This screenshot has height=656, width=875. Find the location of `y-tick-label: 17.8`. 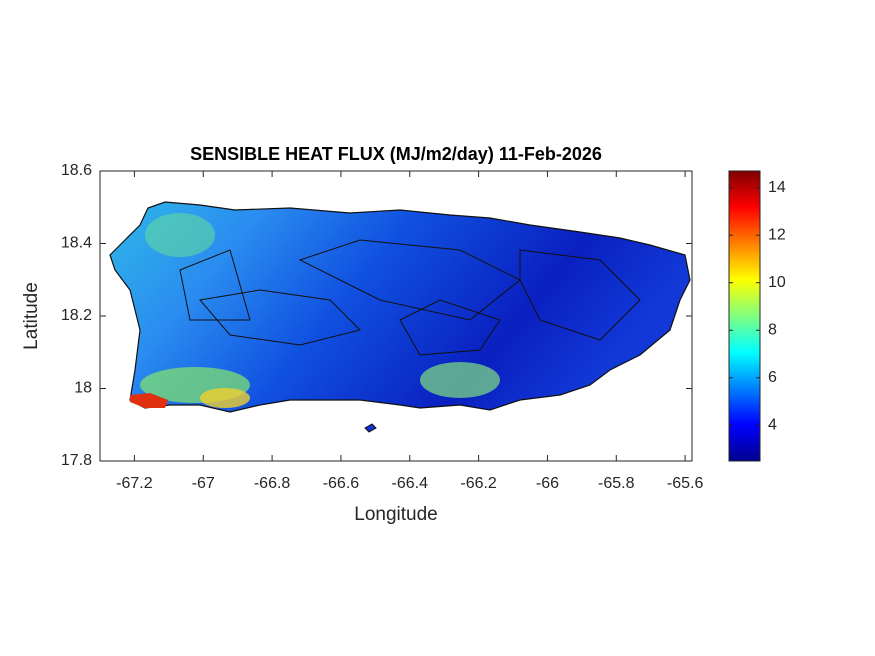

y-tick-label: 17.8 is located at coordinates (76, 460).